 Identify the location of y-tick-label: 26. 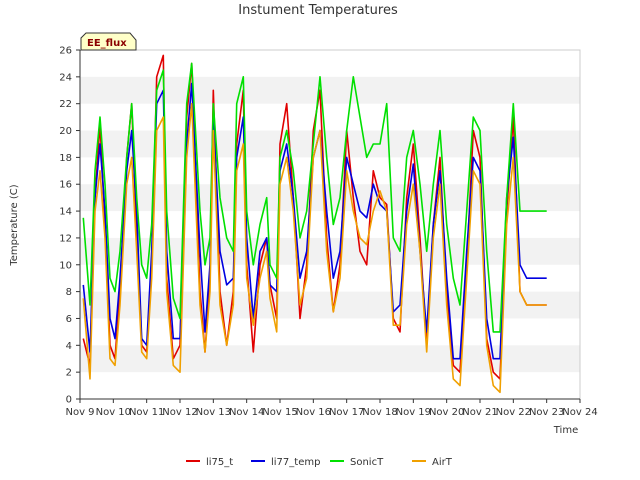
(65, 51).